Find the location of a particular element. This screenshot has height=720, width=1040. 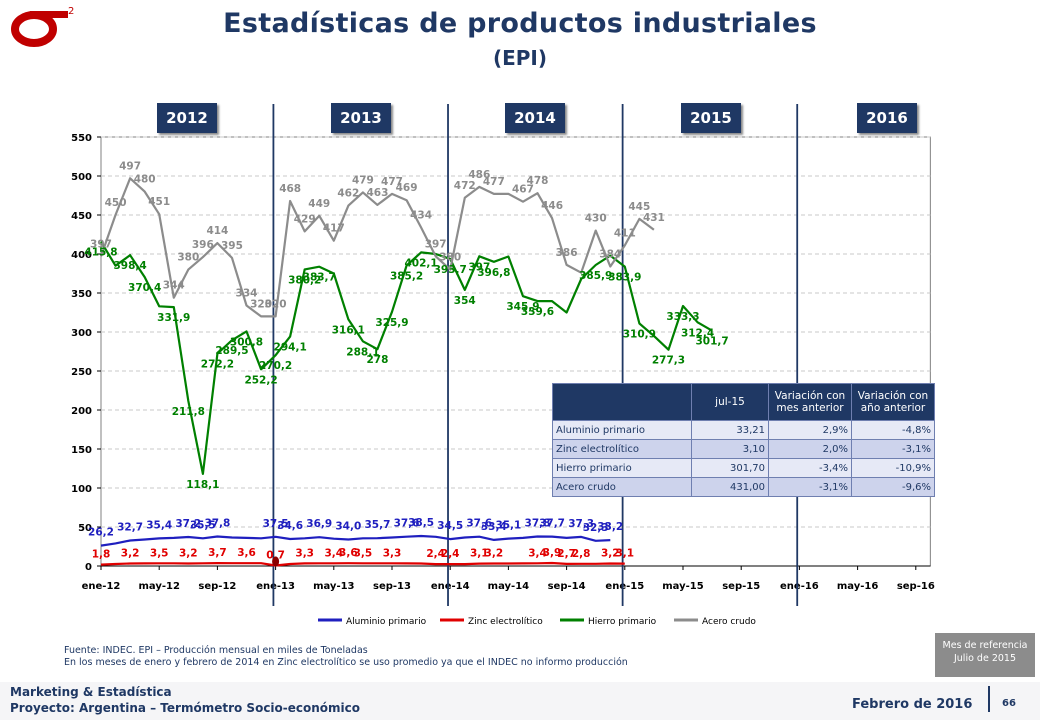

data-label: 34,5 is located at coordinates (450, 526).